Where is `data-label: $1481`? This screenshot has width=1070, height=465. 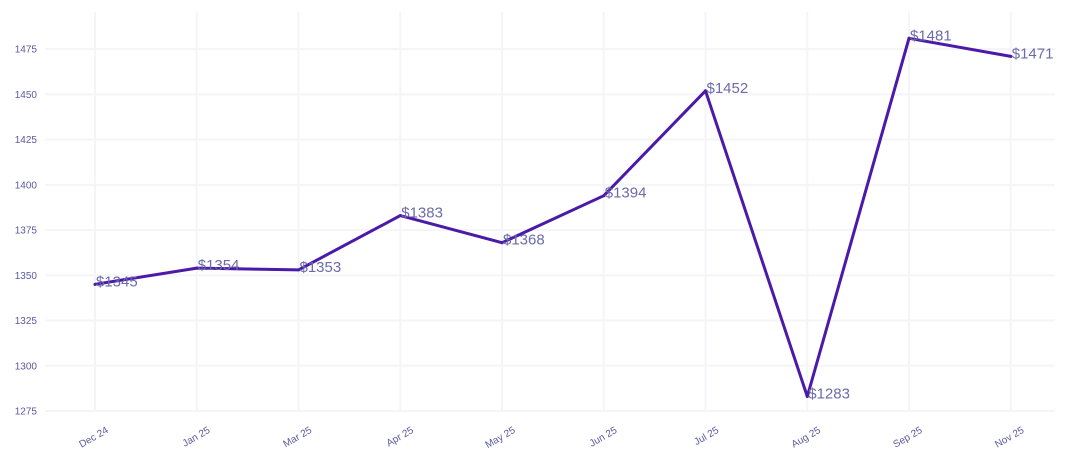
data-label: $1481 is located at coordinates (931, 35).